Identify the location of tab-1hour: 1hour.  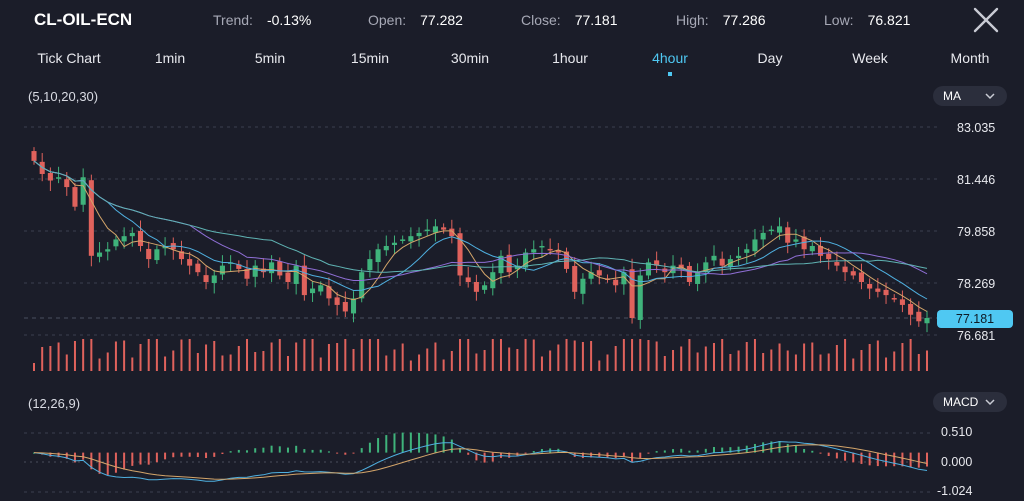
(570, 58).